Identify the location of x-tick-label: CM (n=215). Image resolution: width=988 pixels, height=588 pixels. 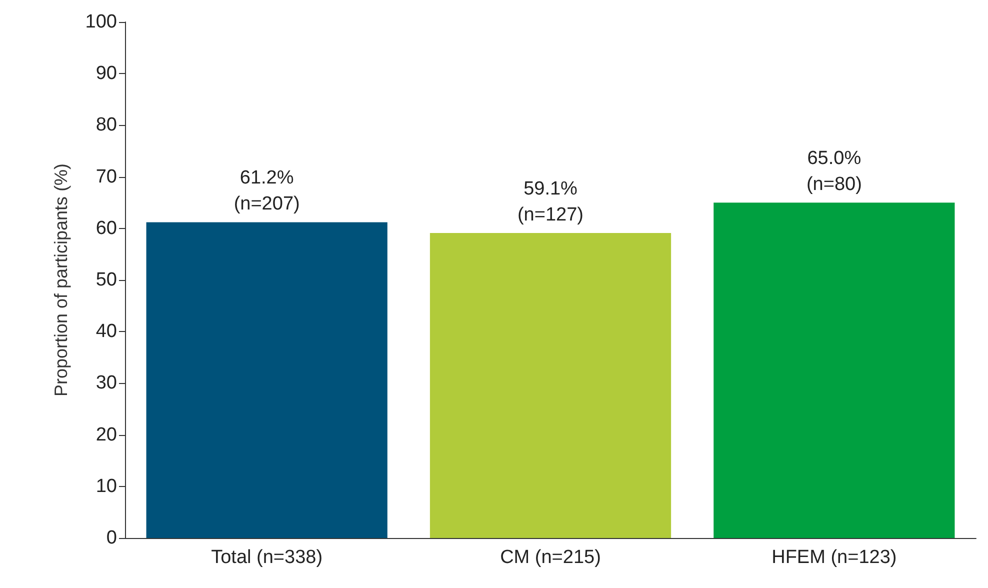
(550, 557).